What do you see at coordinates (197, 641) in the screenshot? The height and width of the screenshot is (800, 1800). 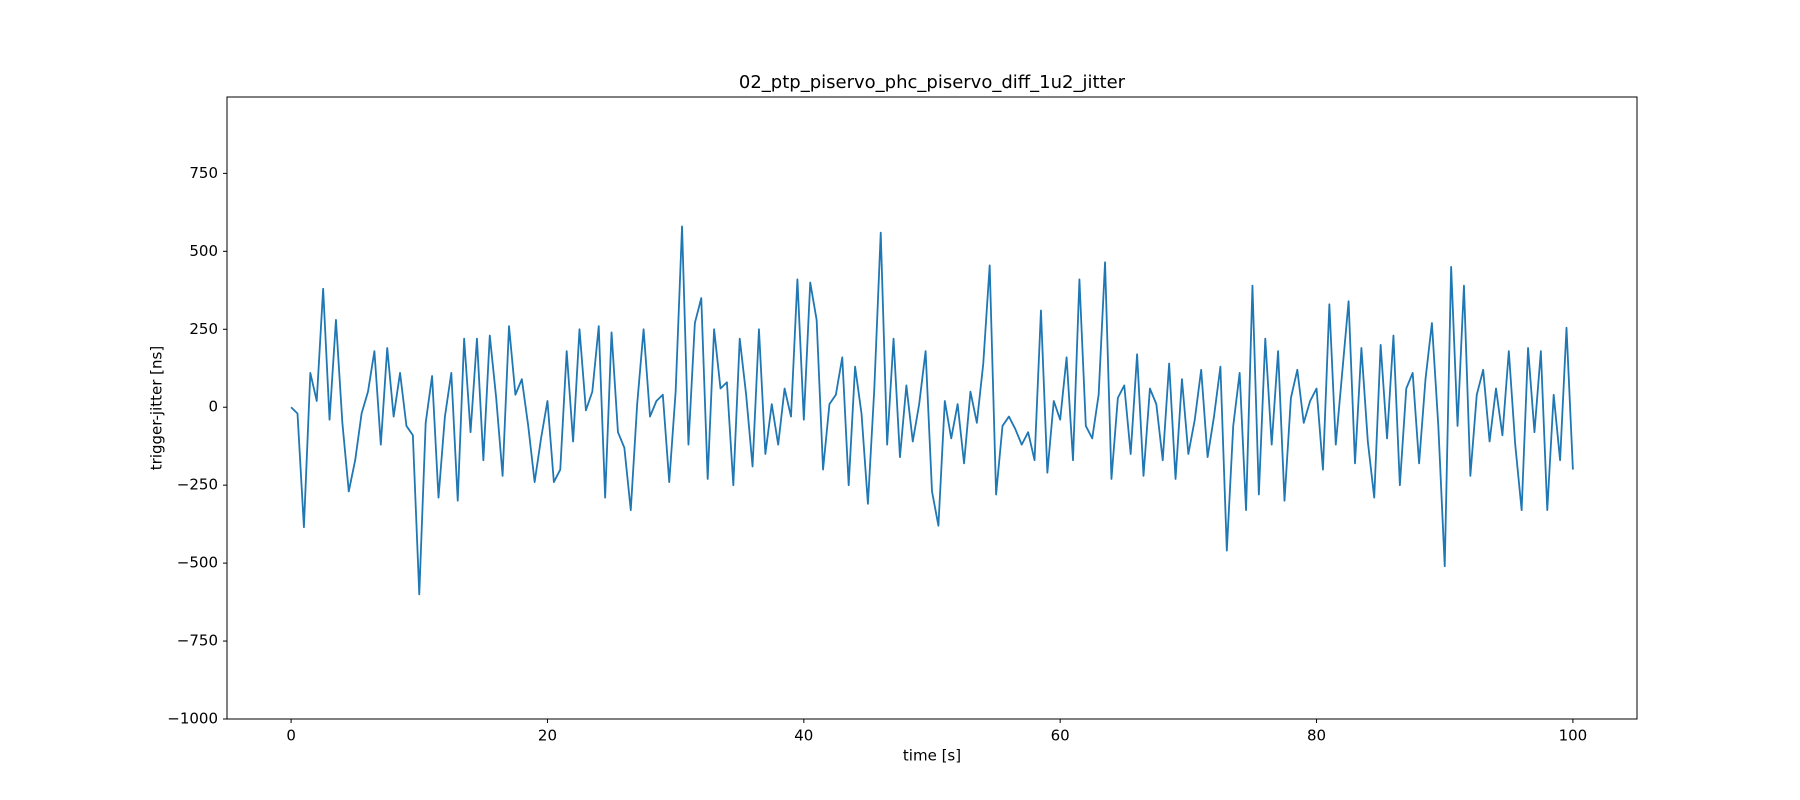 I see `y-tick-label: −750` at bounding box center [197, 641].